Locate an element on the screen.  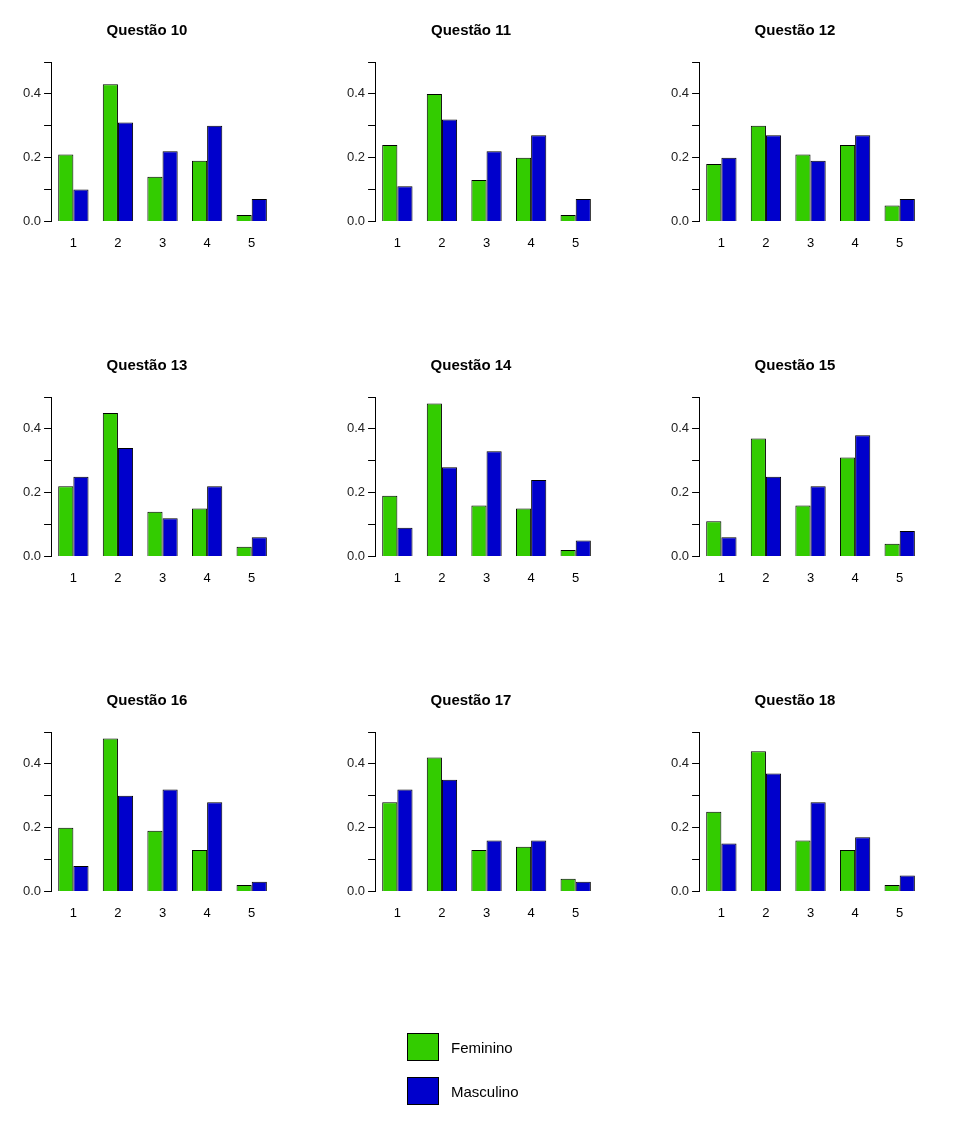
chart-title: Questão 12 is located at coordinates (795, 30).